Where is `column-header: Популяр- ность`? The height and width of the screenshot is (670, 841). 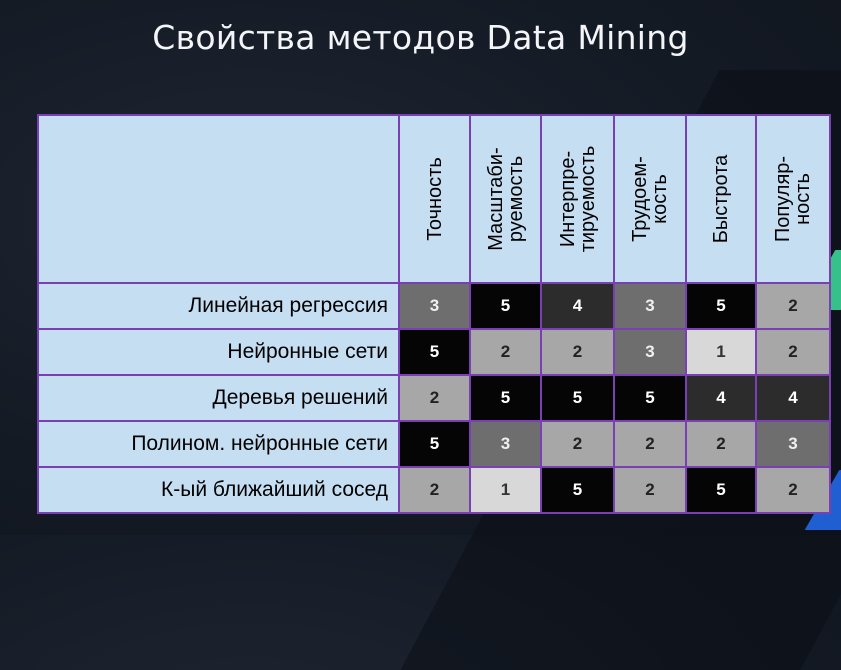
column-header: Популяр- ность is located at coordinates (793, 199).